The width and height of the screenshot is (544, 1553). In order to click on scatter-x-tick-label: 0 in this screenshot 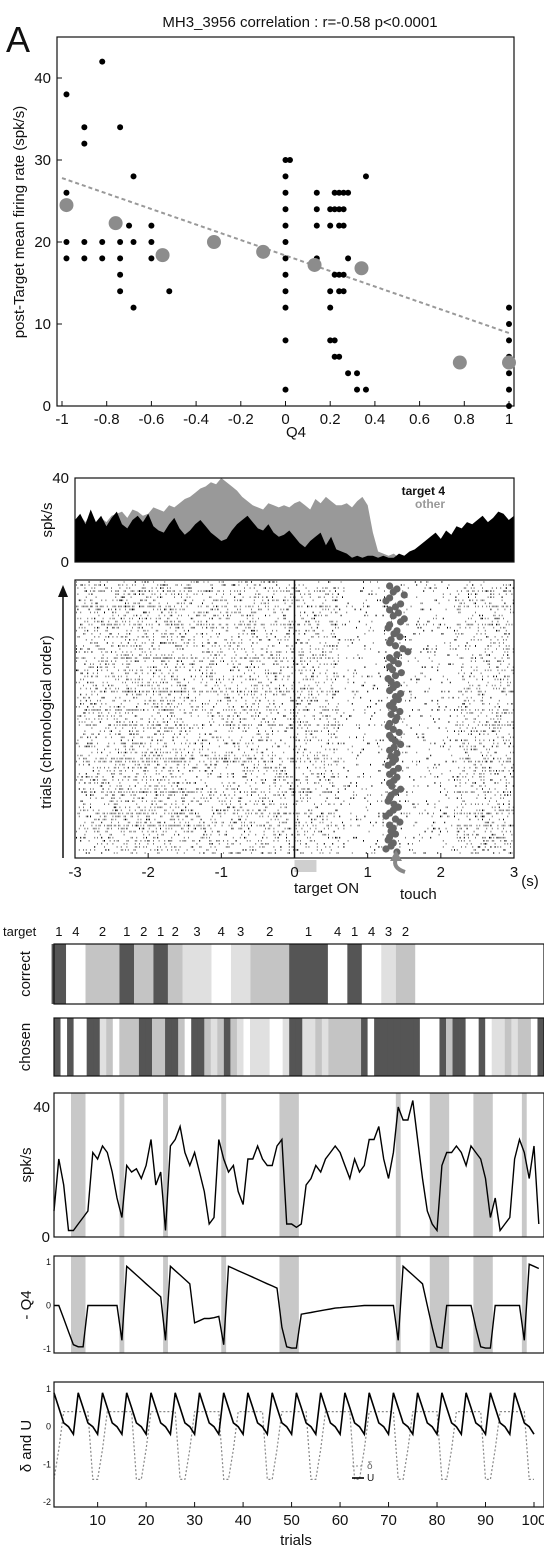, I will do `click(285, 419)`.